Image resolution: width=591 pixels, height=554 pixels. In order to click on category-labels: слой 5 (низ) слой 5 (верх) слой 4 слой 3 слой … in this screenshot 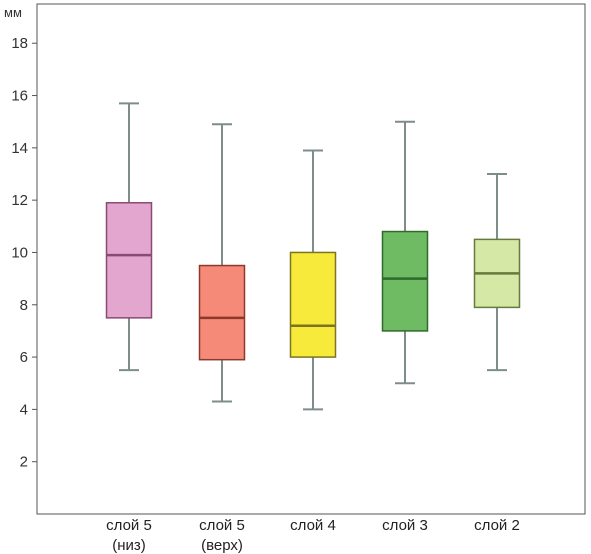, I will do `click(313, 535)`.